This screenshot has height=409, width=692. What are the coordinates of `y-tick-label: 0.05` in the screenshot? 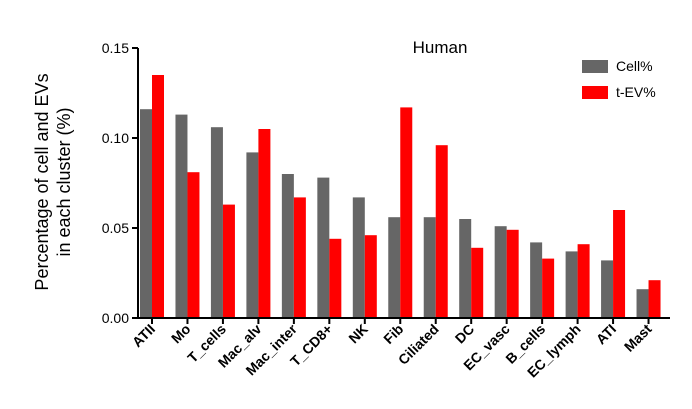 It's located at (115, 228).